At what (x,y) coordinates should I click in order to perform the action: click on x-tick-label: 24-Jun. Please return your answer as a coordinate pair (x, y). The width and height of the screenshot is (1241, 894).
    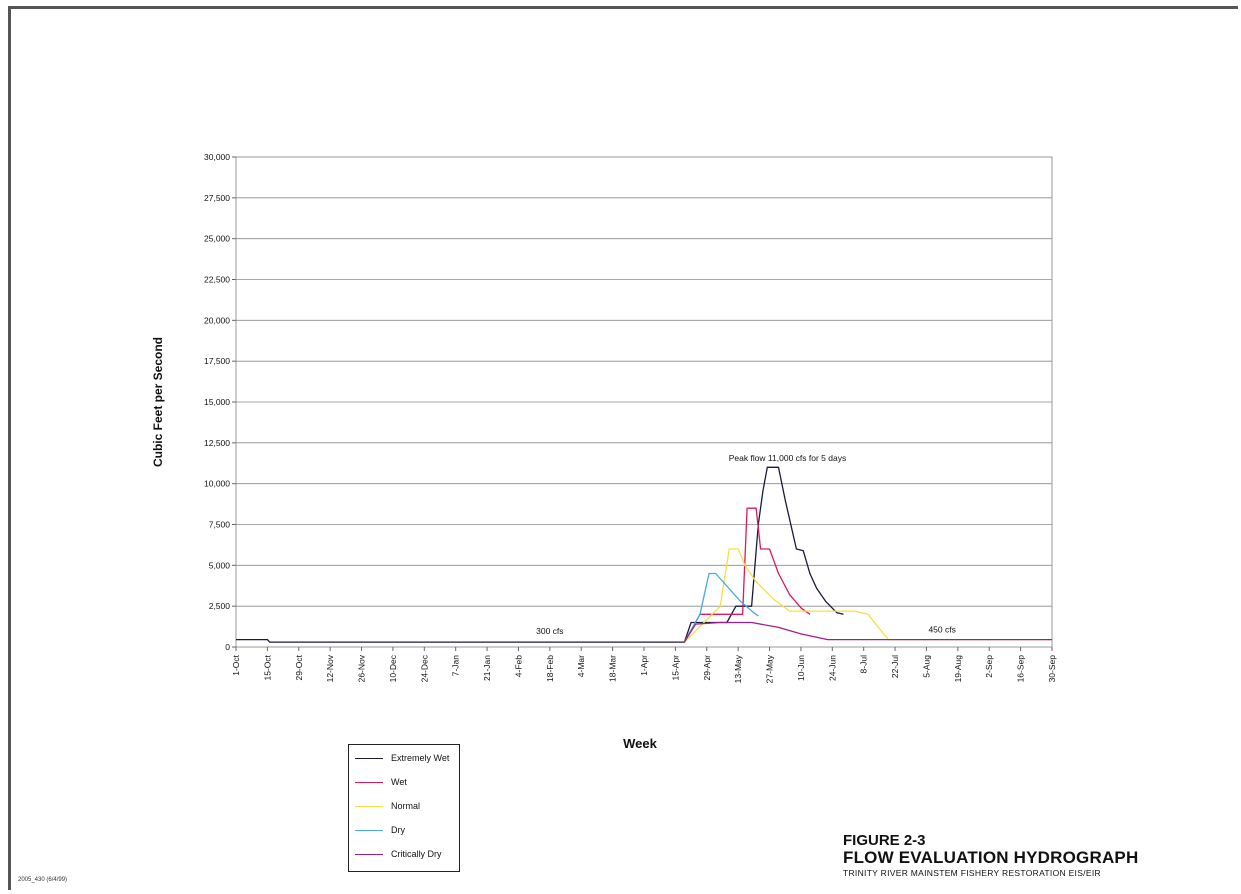
    Looking at the image, I should click on (832, 668).